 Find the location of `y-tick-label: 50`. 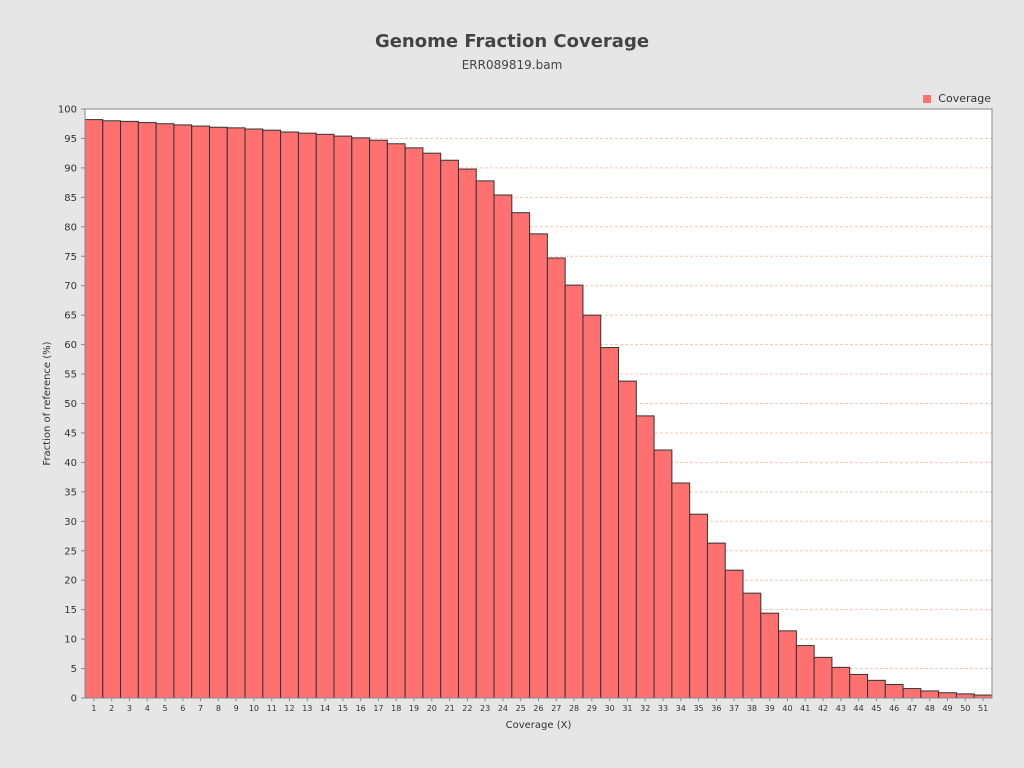

y-tick-label: 50 is located at coordinates (70, 404).